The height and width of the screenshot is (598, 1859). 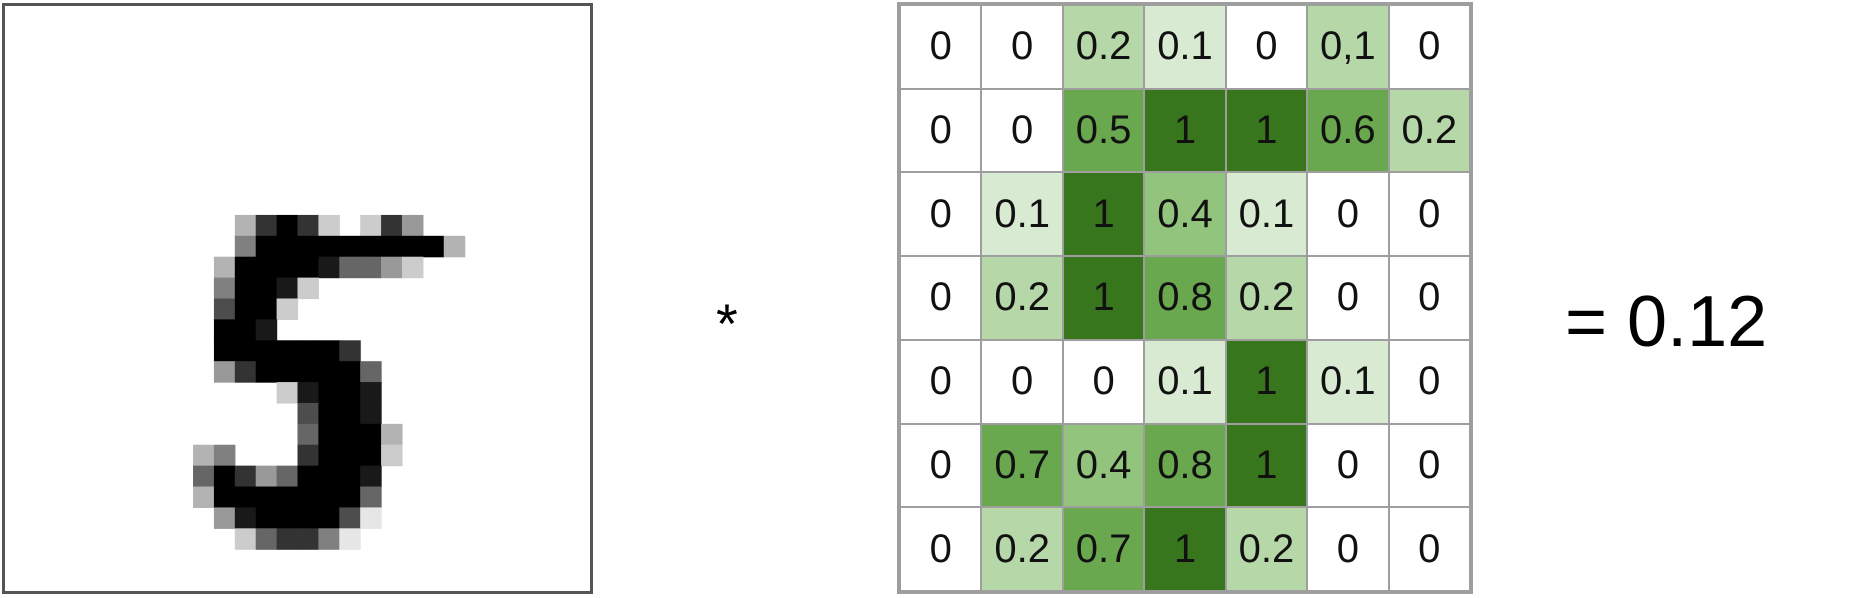 What do you see at coordinates (1103, 130) in the screenshot?
I see `weight-cell: 0.5` at bounding box center [1103, 130].